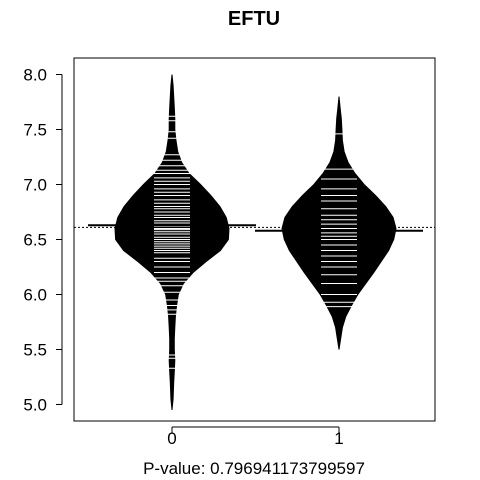 This screenshot has height=480, width=480. What do you see at coordinates (35, 185) in the screenshot?
I see `y-tick-label: 7.0` at bounding box center [35, 185].